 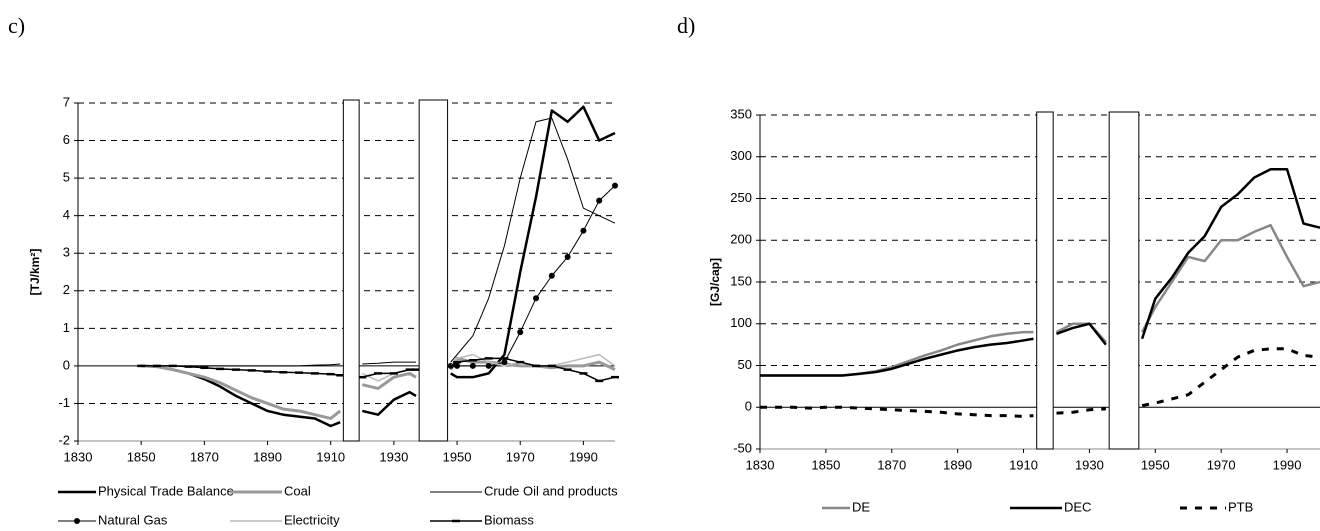 I want to click on y-tick-label: 2, so click(x=66, y=289).